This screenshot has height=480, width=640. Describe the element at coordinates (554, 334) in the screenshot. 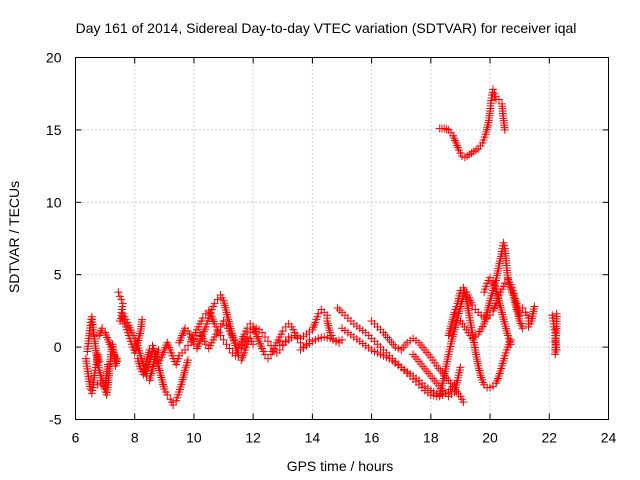

I see `series-track-x` at that location.